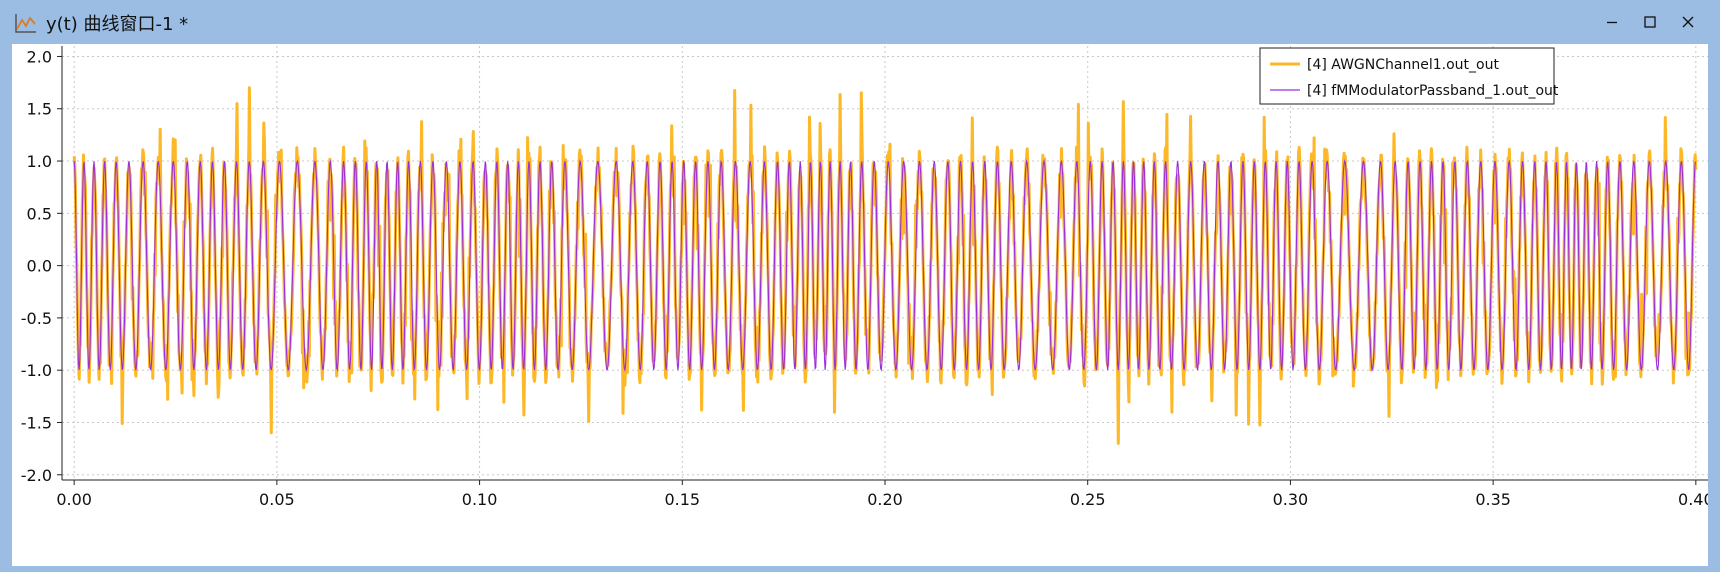 This screenshot has height=581, width=1720. I want to click on y-tick-label-1: 1.5, so click(39, 109).